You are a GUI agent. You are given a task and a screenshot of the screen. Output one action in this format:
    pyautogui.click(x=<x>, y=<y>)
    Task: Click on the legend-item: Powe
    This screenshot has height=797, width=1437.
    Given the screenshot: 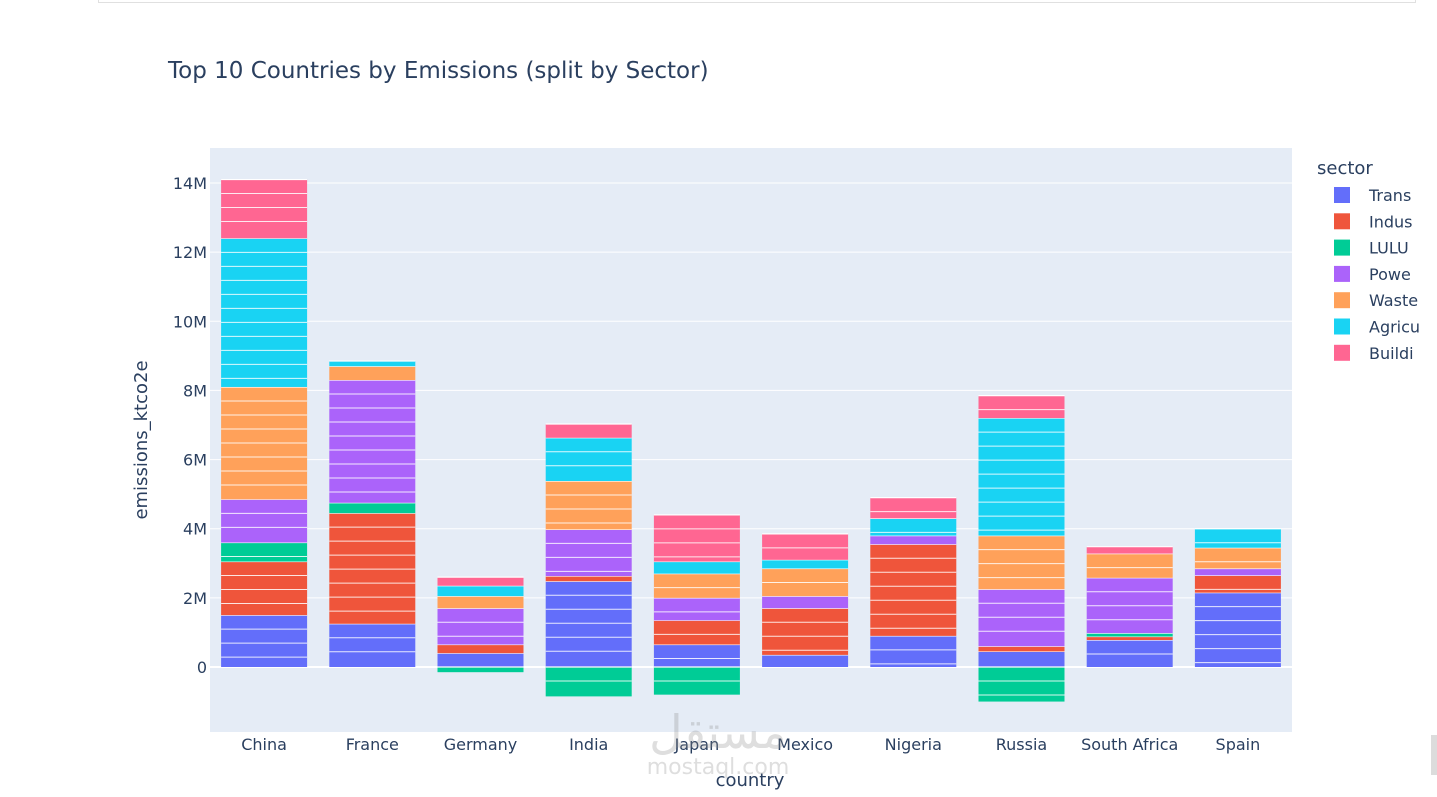 What is the action you would take?
    pyautogui.click(x=1372, y=274)
    